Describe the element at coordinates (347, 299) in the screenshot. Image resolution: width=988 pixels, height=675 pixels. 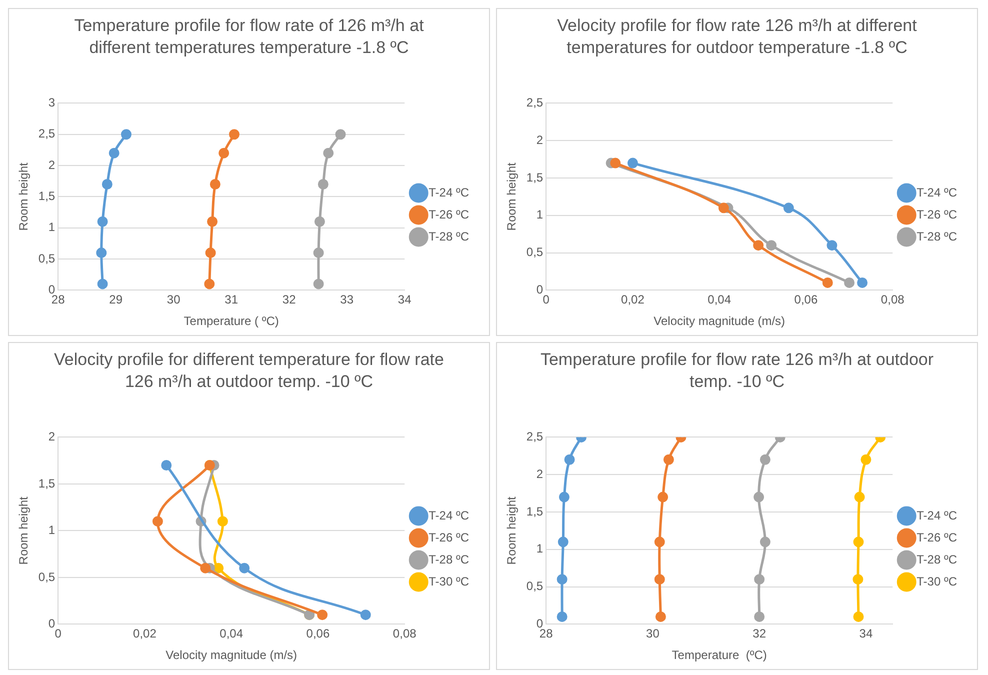
I see `x-tick-label: 33` at that location.